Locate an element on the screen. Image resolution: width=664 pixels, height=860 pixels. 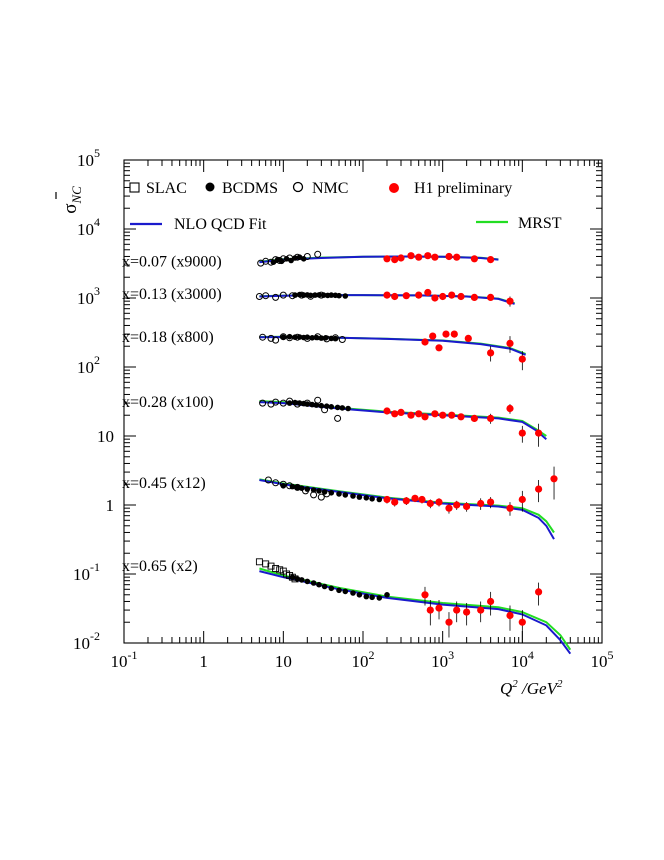
x-bin: x=0.13 (x3000) is located at coordinates (318, 296).